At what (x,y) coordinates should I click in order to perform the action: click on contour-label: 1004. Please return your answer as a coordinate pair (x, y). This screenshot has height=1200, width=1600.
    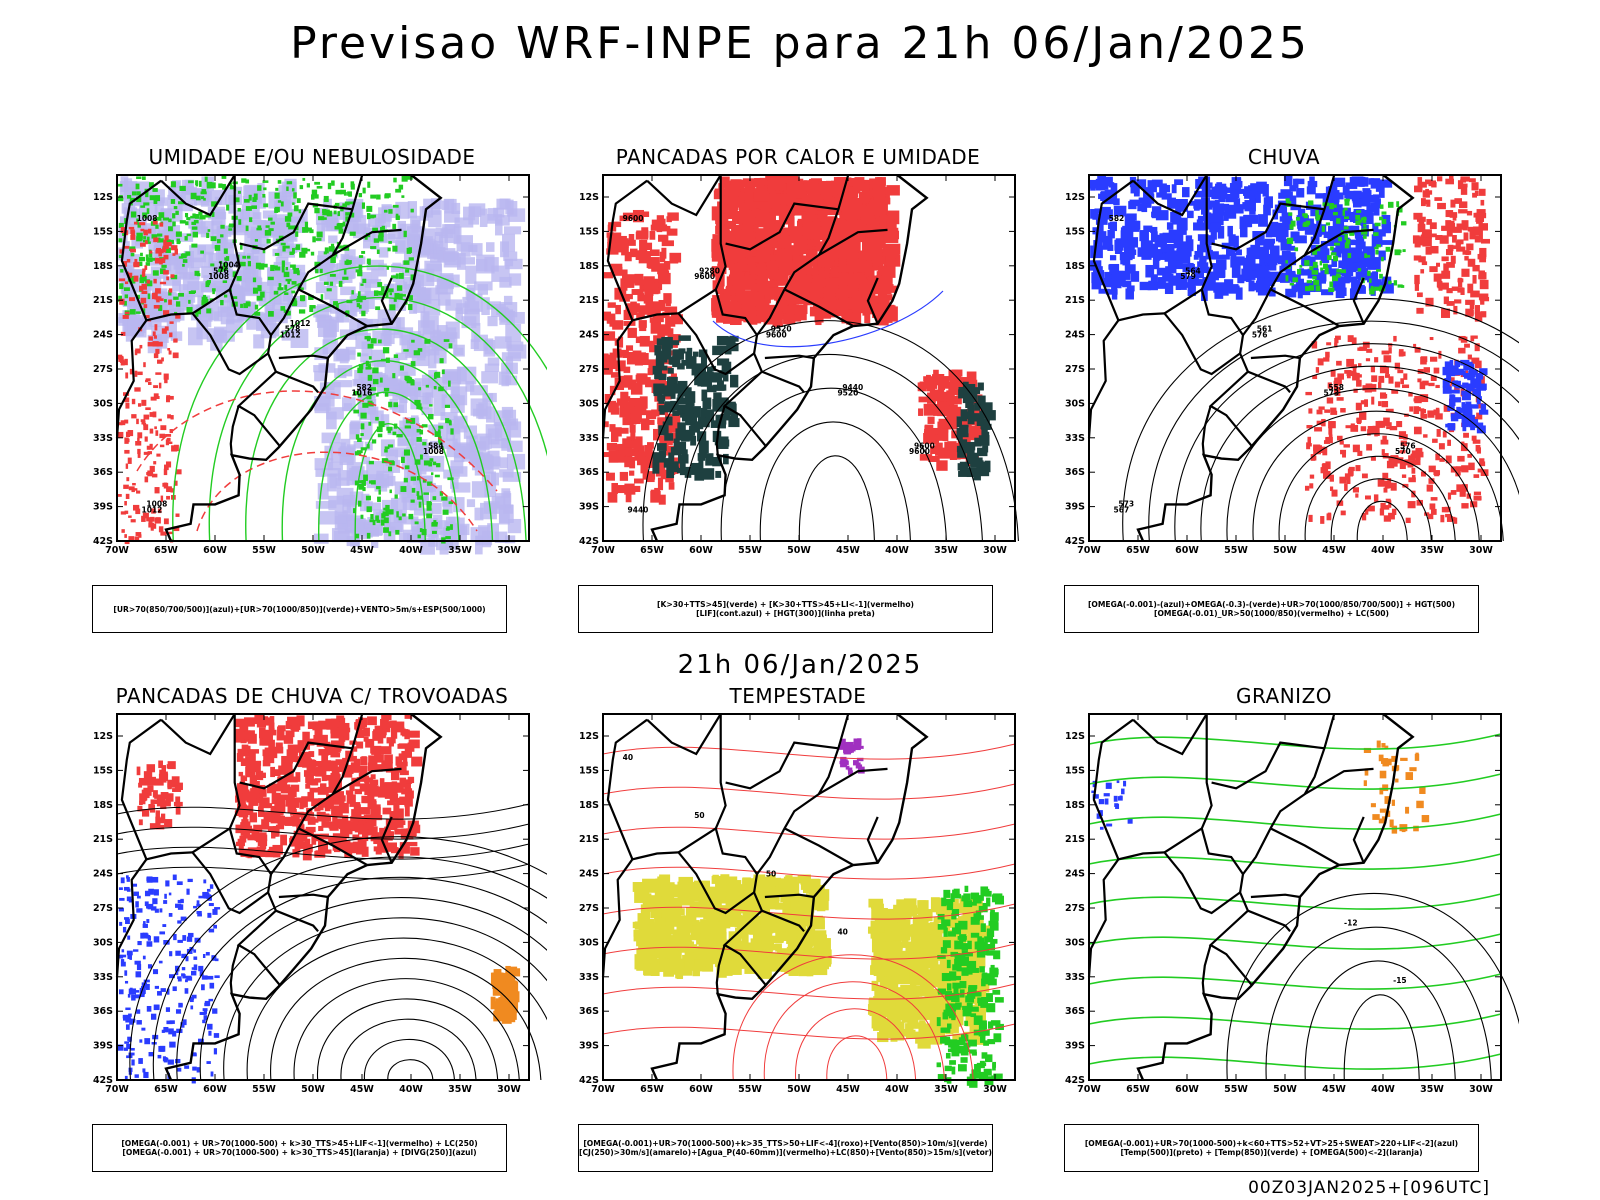
    Looking at the image, I should click on (228, 265).